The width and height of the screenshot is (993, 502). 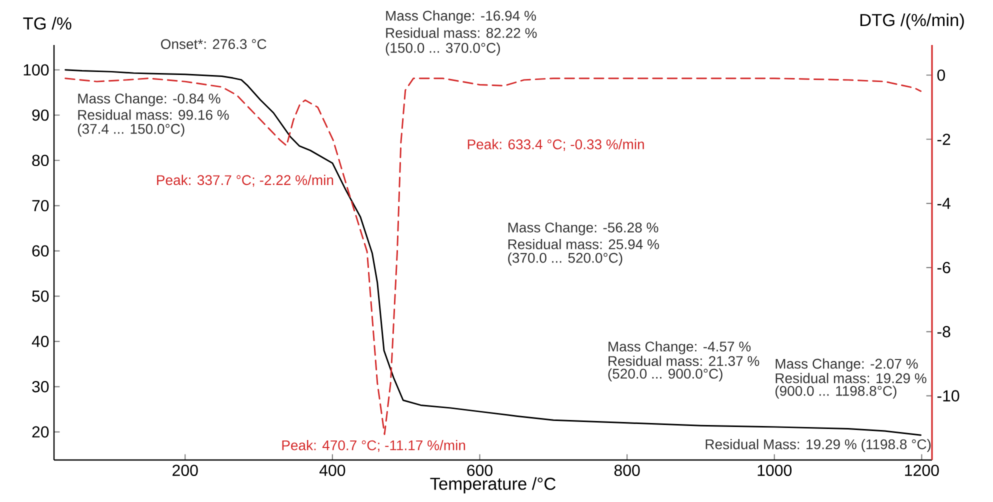 I want to click on y2-tick-label: -2, so click(x=943, y=139).